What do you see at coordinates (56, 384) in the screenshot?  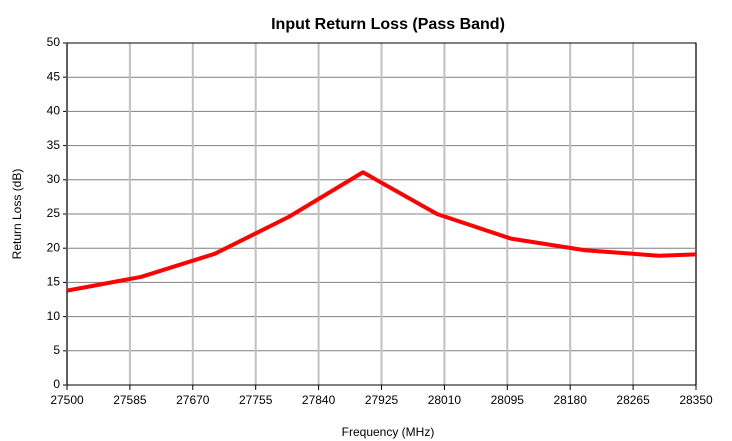 I see `y-tick-label: 0` at bounding box center [56, 384].